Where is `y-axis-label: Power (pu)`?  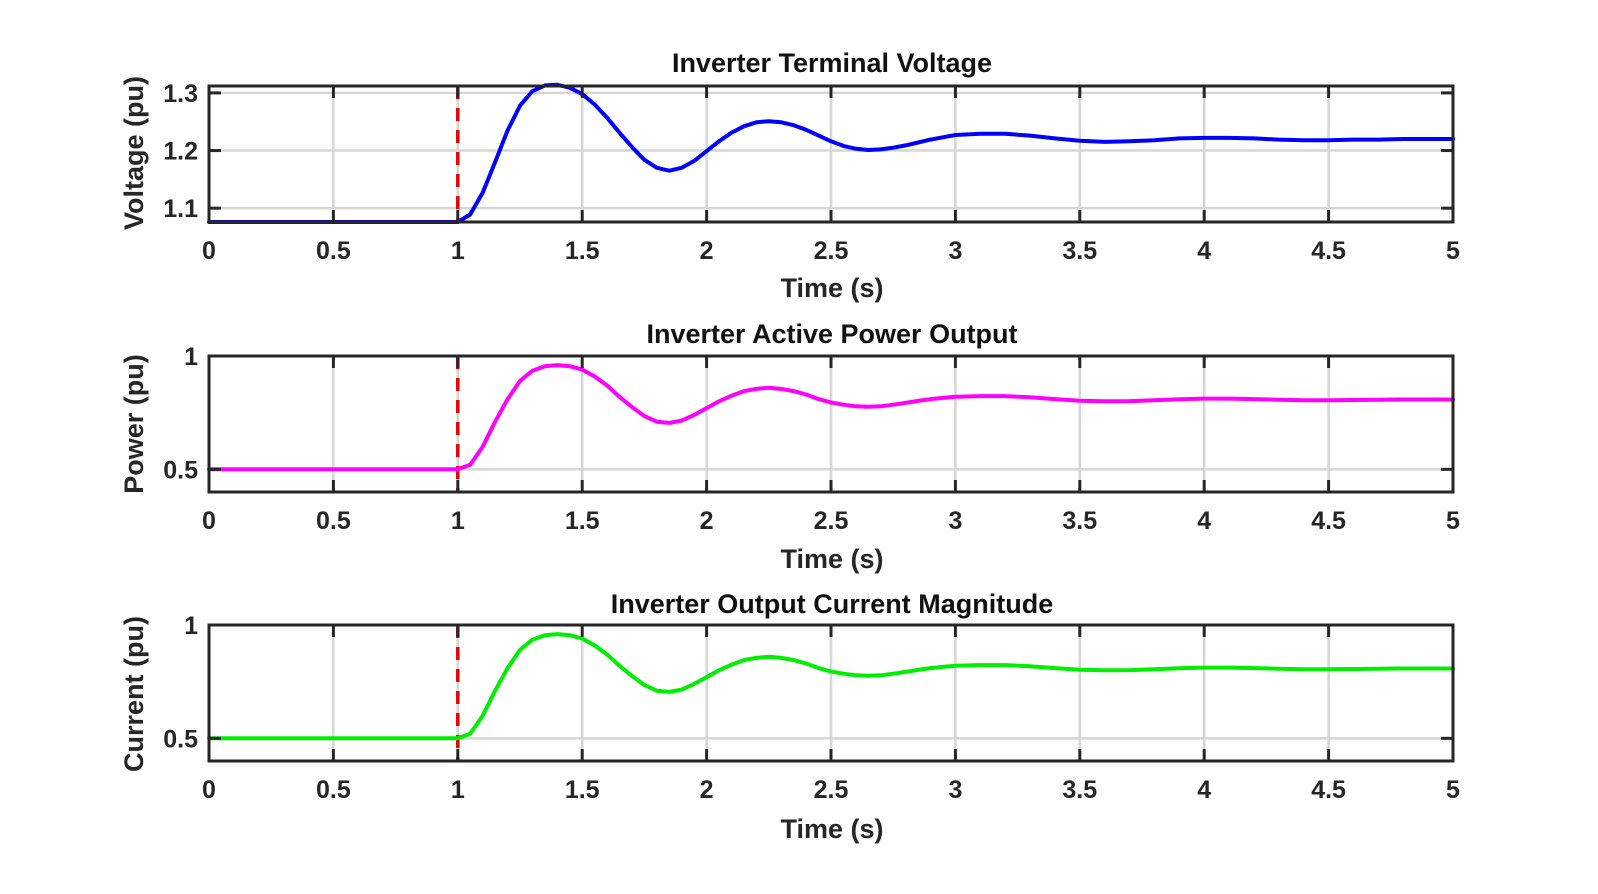 y-axis-label: Power (pu) is located at coordinates (134, 424).